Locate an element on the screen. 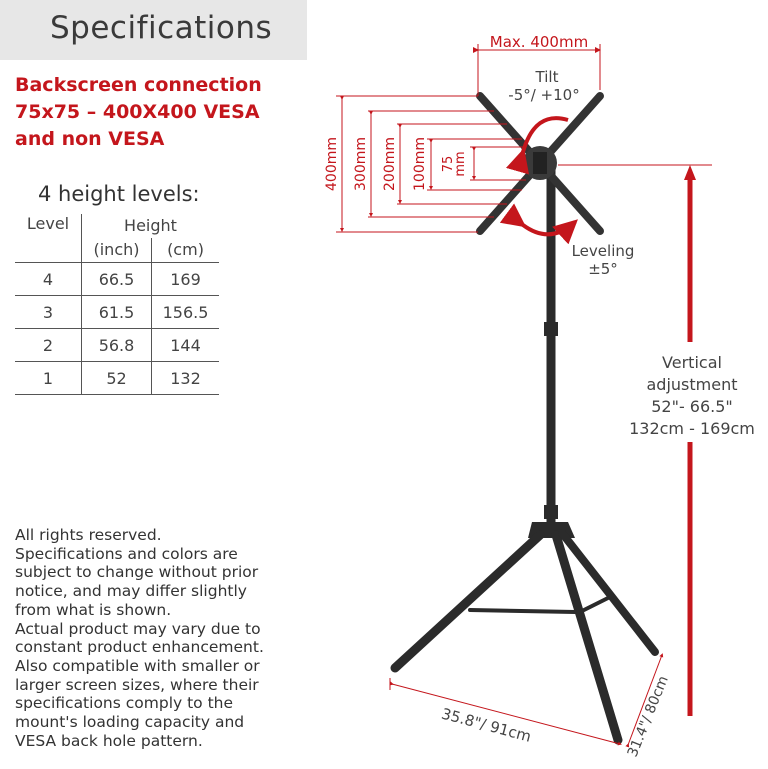 The width and height of the screenshot is (768, 769). tilt-label: Tilt is located at coordinates (547, 77).